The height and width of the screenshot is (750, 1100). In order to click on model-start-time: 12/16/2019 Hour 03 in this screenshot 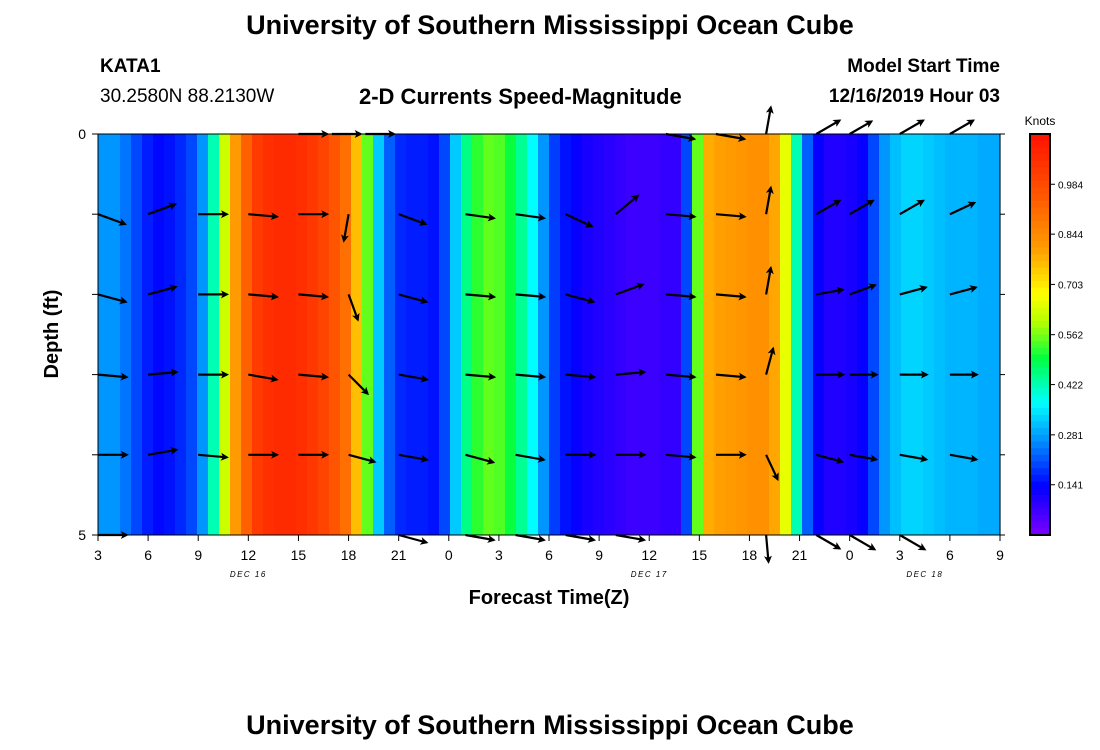, I will do `click(914, 96)`.